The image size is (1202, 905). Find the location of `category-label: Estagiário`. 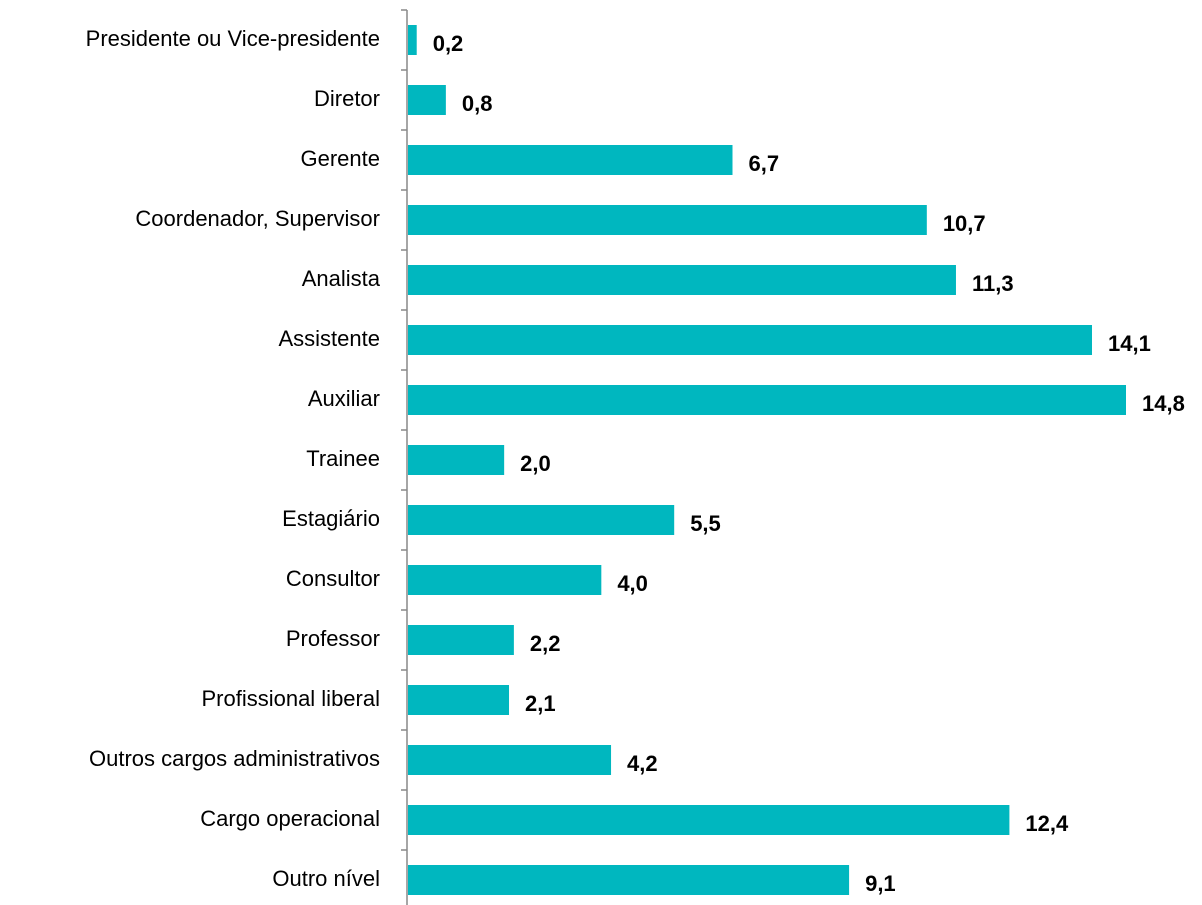

category-label: Estagiário is located at coordinates (331, 518).